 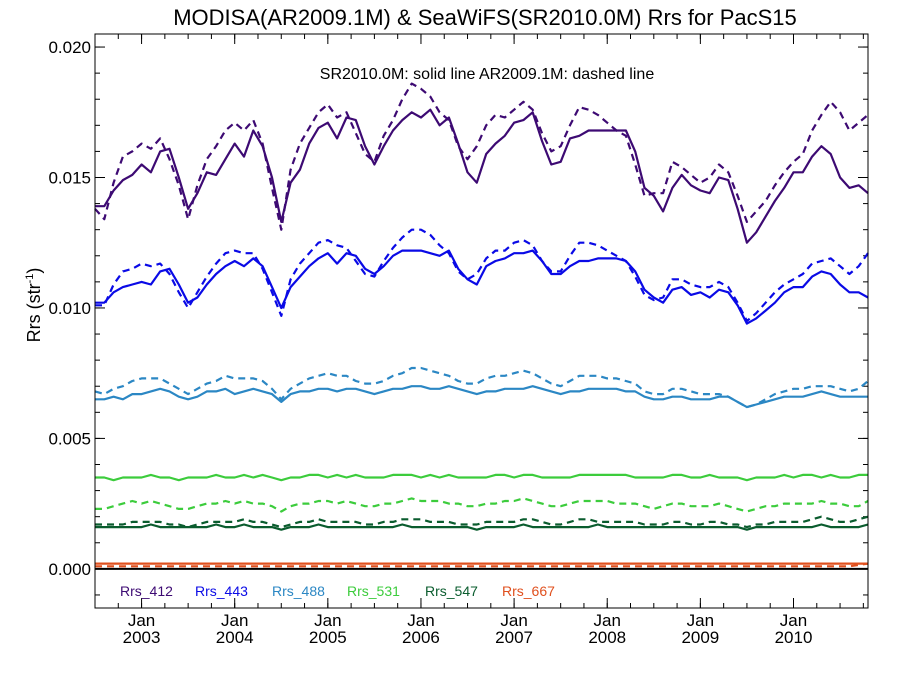 What do you see at coordinates (514, 637) in the screenshot?
I see `x-tick-year-label: 2007` at bounding box center [514, 637].